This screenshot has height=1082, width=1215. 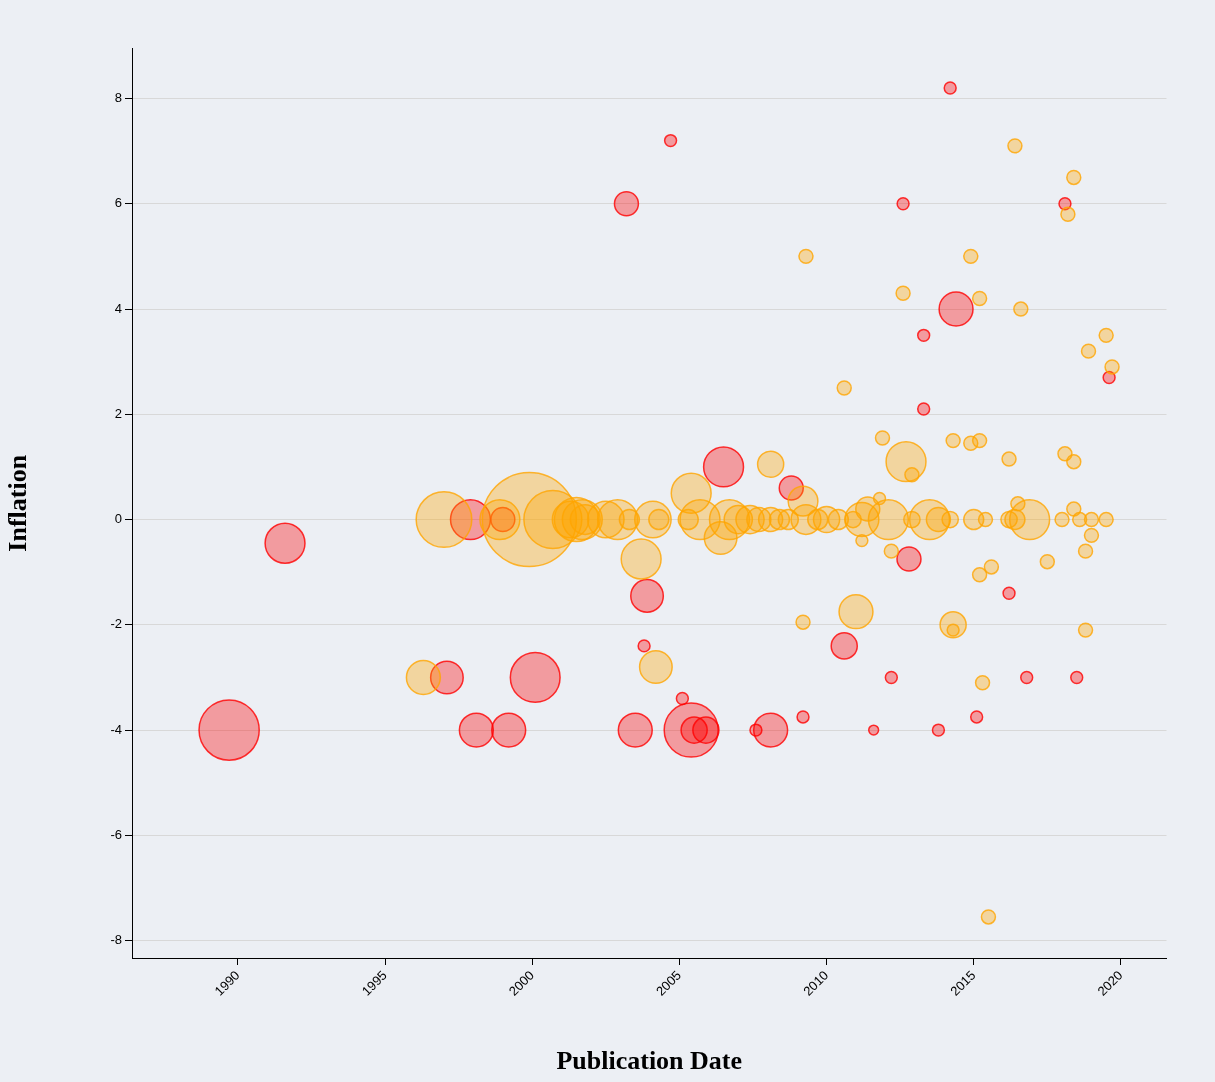 What do you see at coordinates (649, 1061) in the screenshot?
I see `x-axis-title: Publication Date` at bounding box center [649, 1061].